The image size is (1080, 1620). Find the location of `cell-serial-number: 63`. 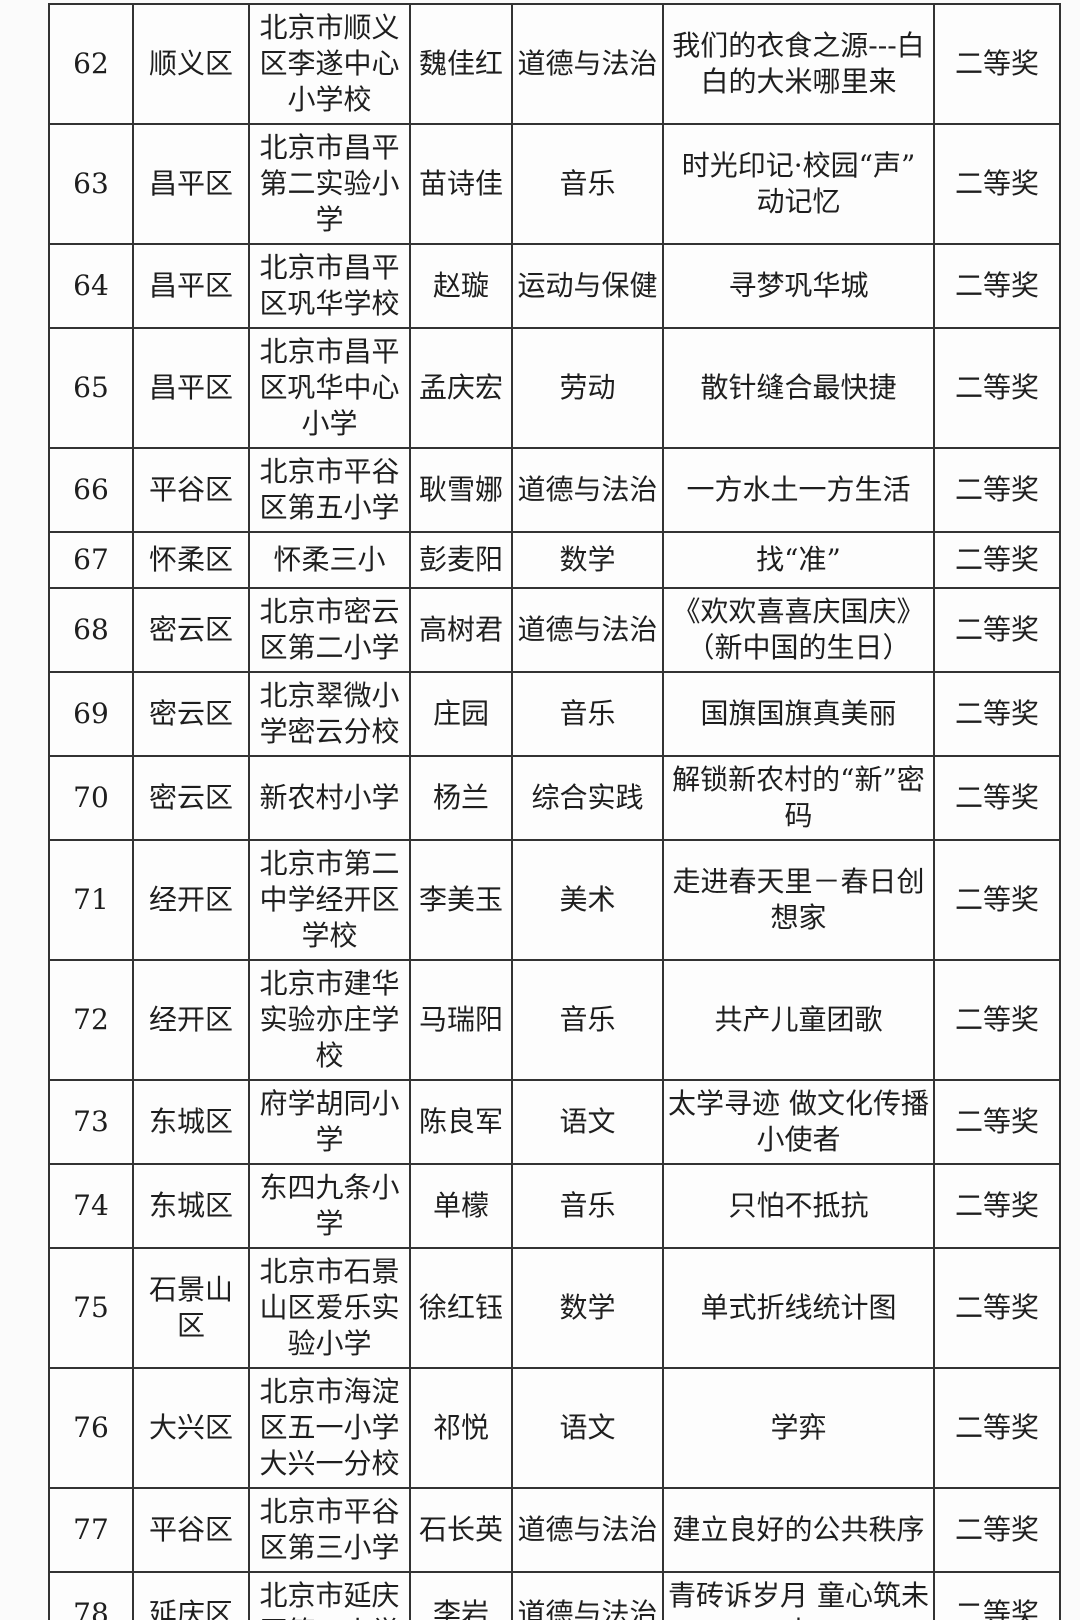

cell-serial-number: 63 is located at coordinates (91, 184).